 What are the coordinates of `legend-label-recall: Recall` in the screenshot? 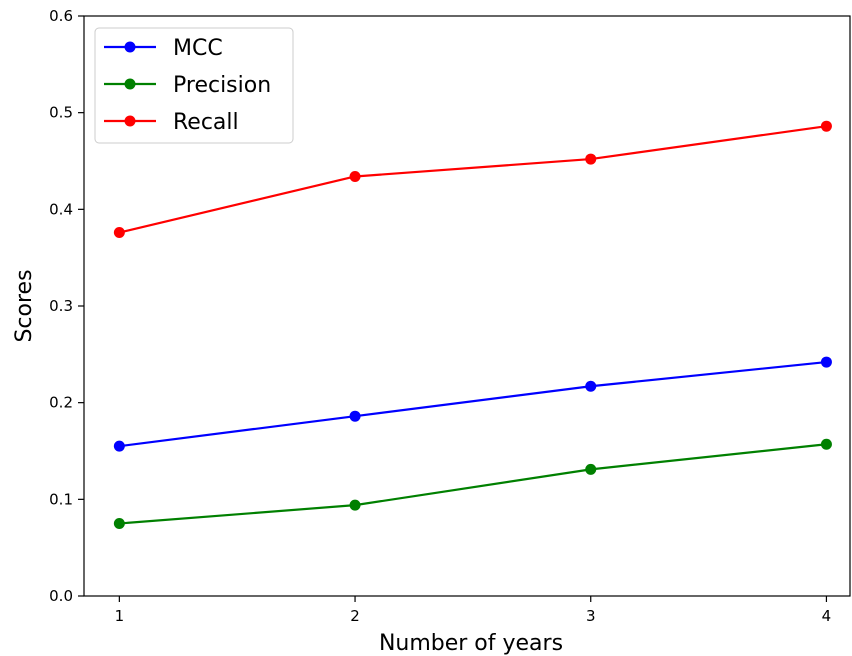 It's located at (206, 122).